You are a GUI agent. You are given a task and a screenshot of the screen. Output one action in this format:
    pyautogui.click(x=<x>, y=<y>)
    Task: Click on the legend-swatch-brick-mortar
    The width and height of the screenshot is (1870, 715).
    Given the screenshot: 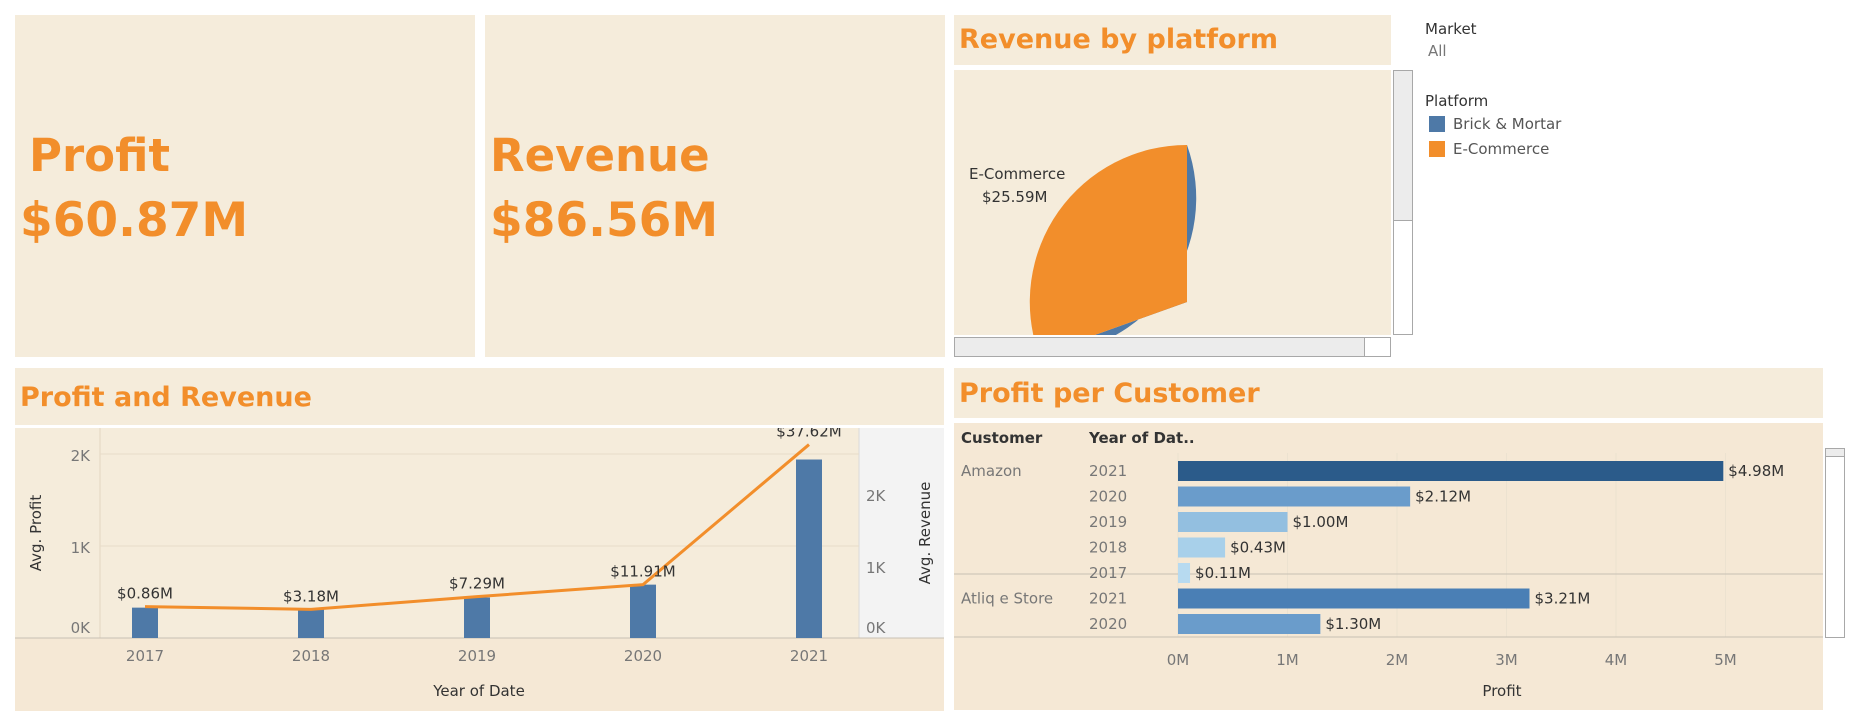 What is the action you would take?
    pyautogui.click(x=1437, y=124)
    